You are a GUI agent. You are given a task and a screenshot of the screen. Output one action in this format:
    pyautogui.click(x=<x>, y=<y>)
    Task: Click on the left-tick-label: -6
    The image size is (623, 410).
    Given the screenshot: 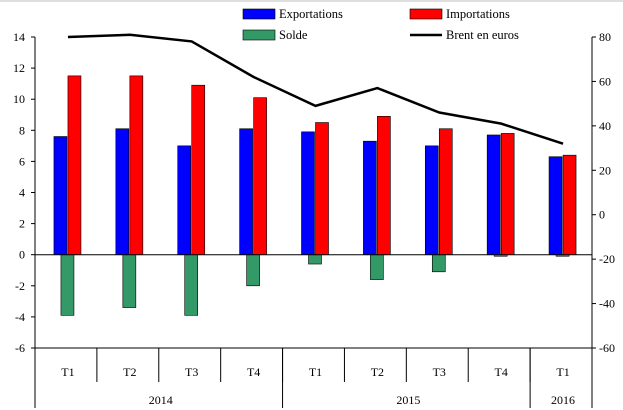 What is the action you would take?
    pyautogui.click(x=20, y=348)
    